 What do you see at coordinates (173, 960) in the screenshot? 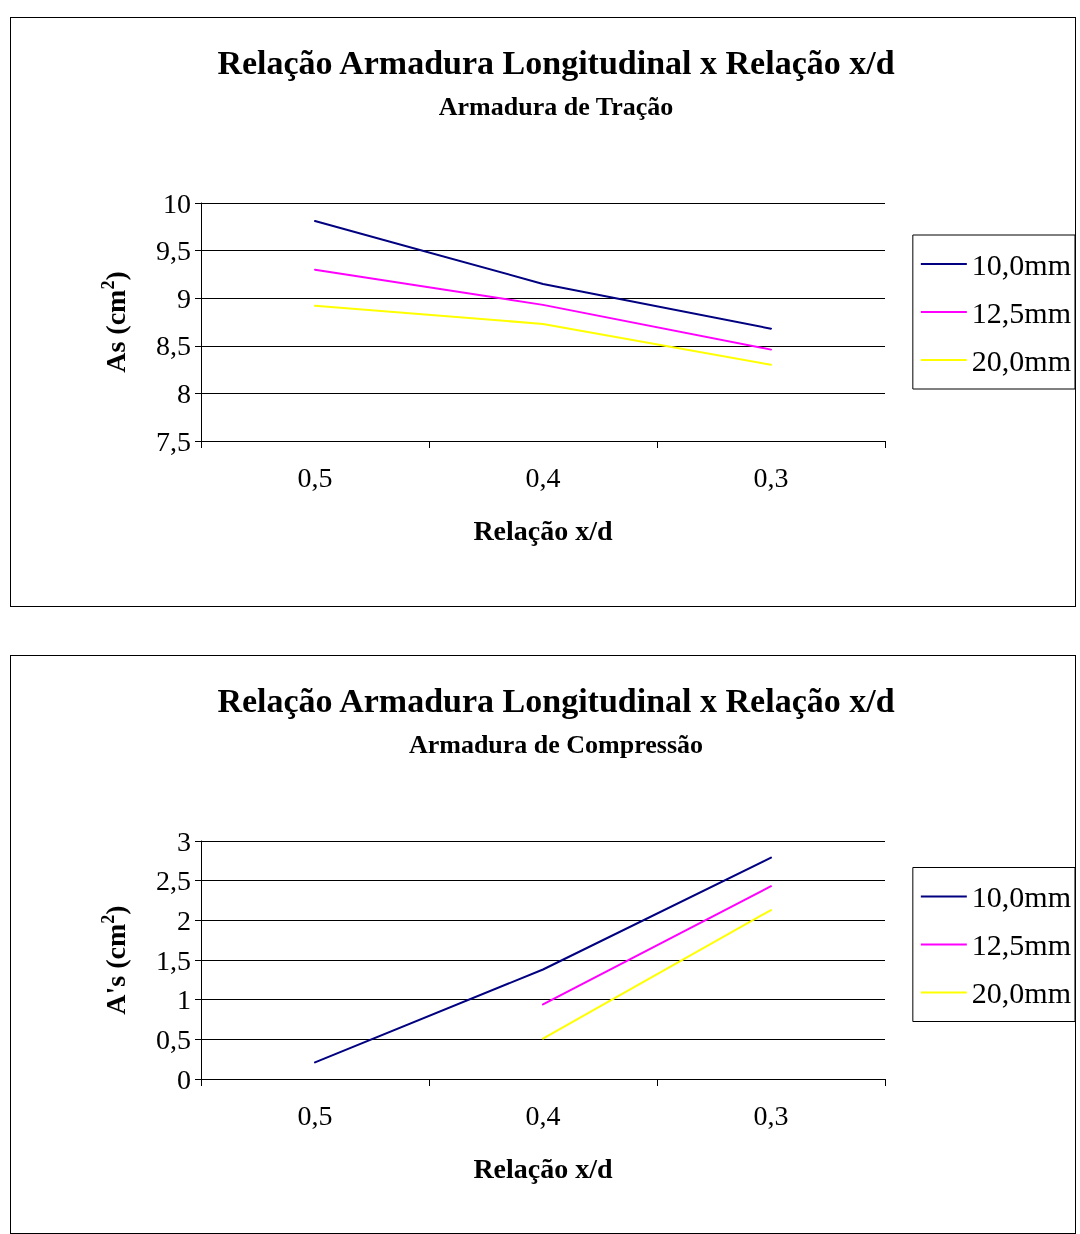
I see `y-tick-label: 1,5` at bounding box center [173, 960].